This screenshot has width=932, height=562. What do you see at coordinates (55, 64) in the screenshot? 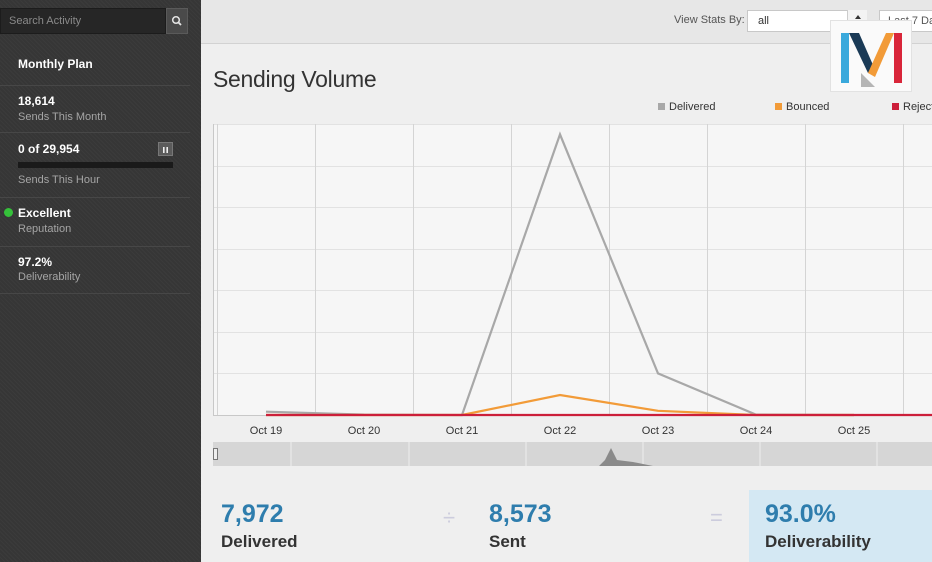
I see `monthly-plan-link: Monthly Plan` at bounding box center [55, 64].